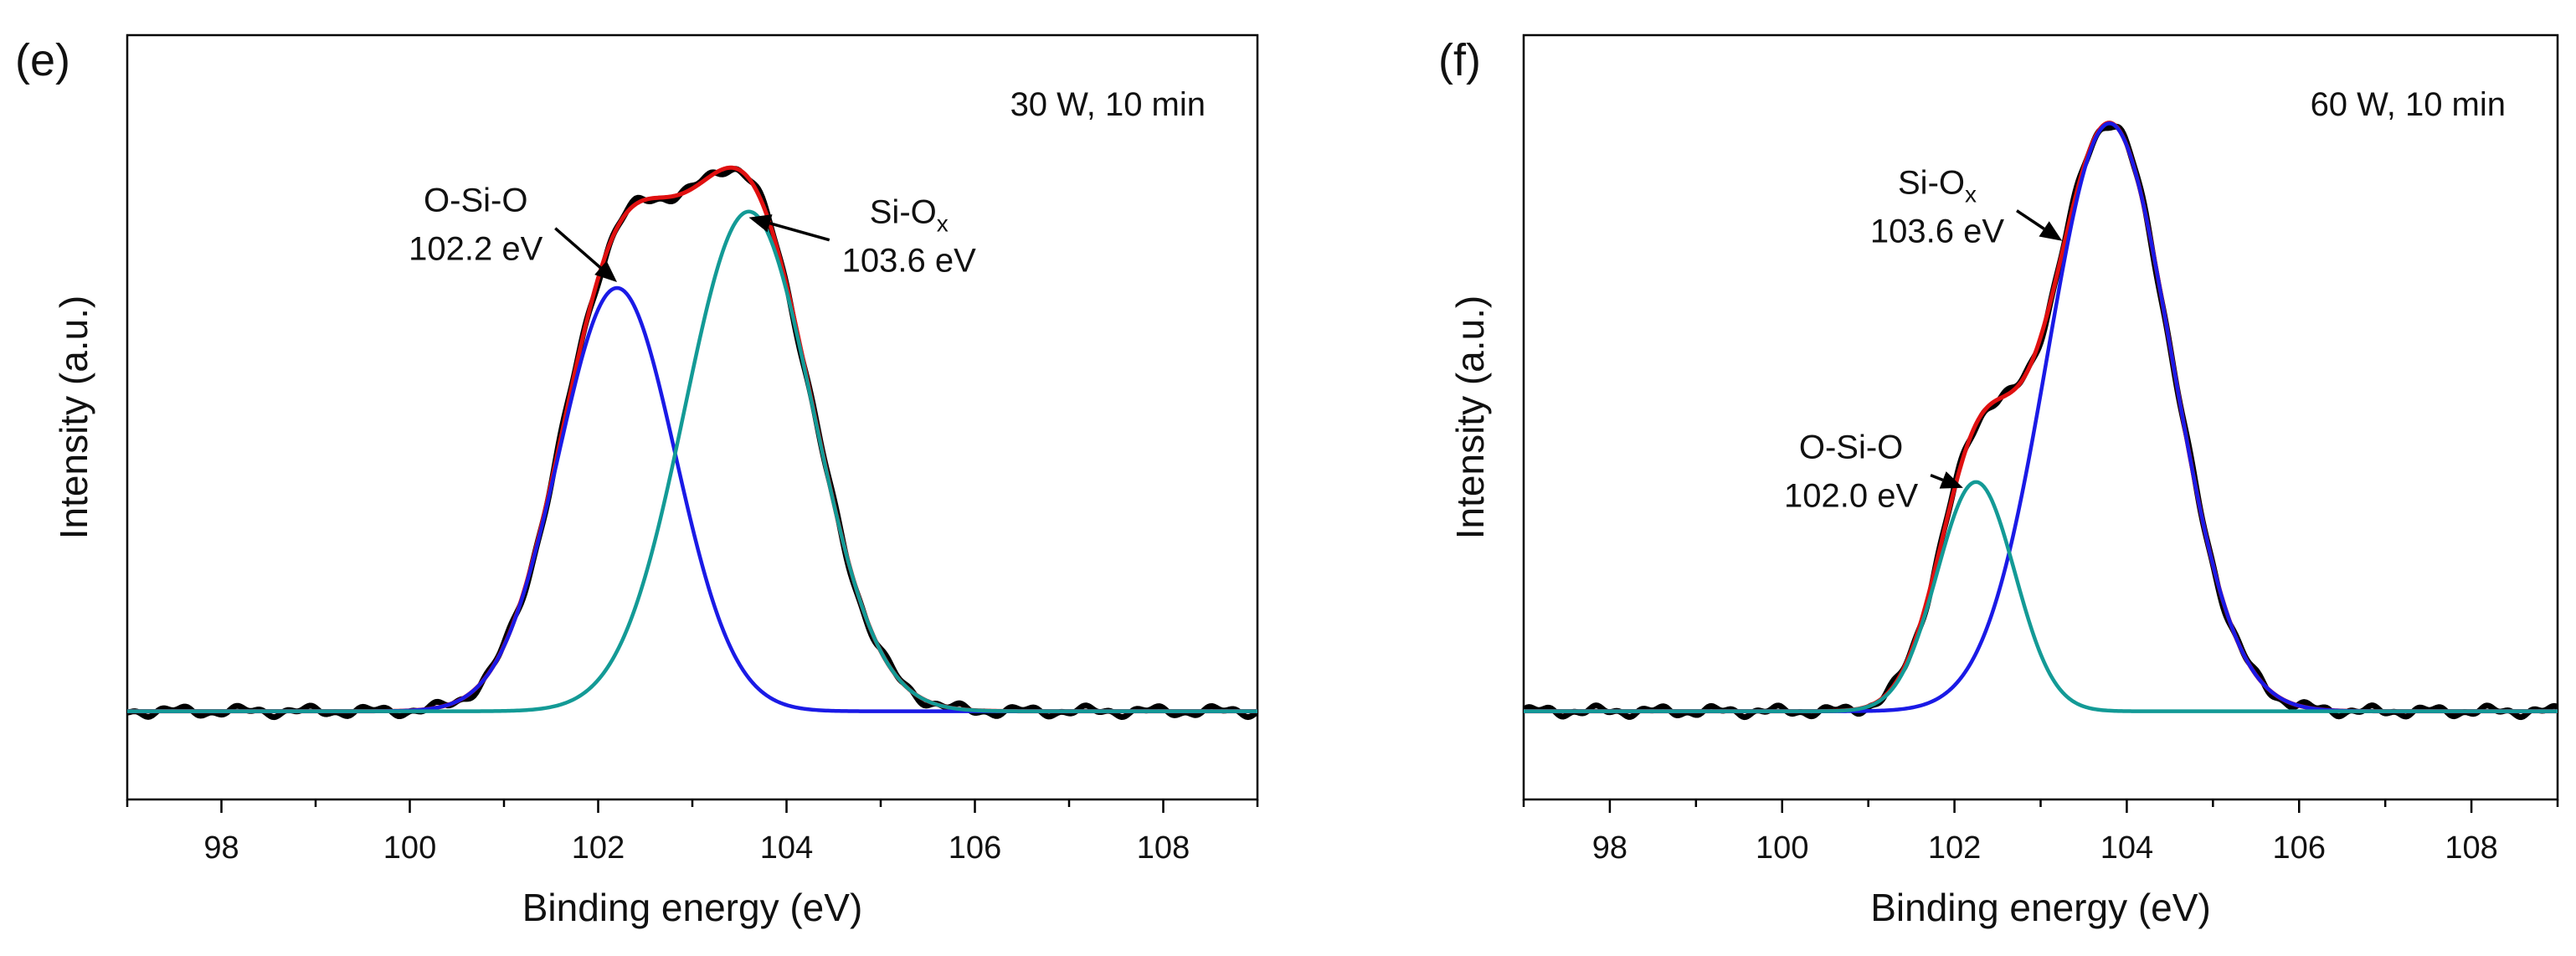  Describe the element at coordinates (1851, 496) in the screenshot. I see `o-si-o-peak-energy: 102.0 eV` at that location.